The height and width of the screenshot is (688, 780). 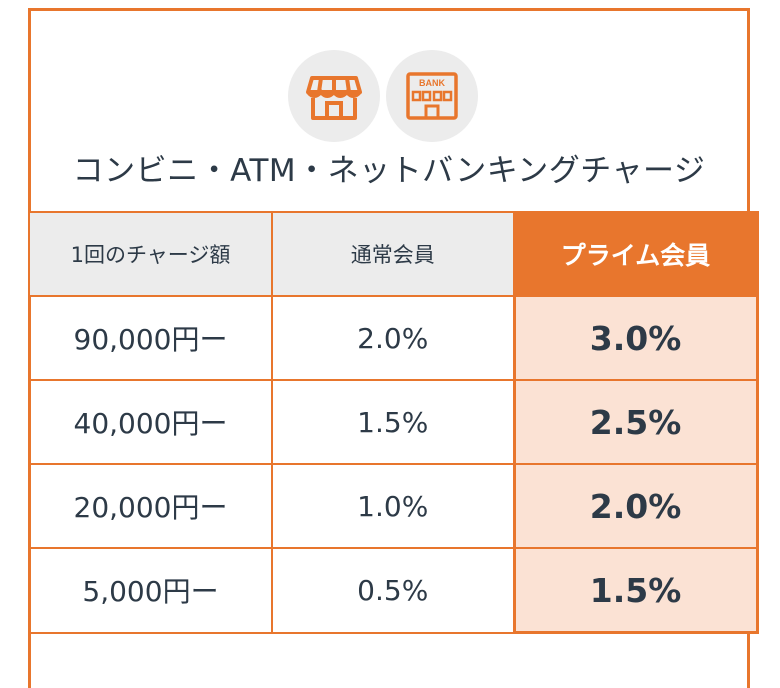 I want to click on table-row: 5,000円ー 0.5% 1.5%, so click(x=393, y=590).